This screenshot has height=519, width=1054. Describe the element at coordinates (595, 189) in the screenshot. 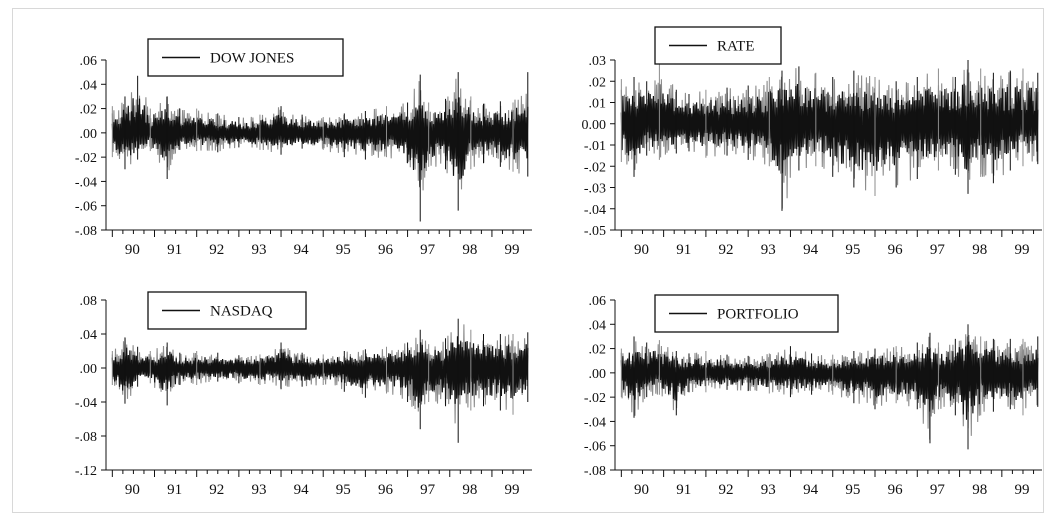

I see `y-tick-label: -.03` at that location.